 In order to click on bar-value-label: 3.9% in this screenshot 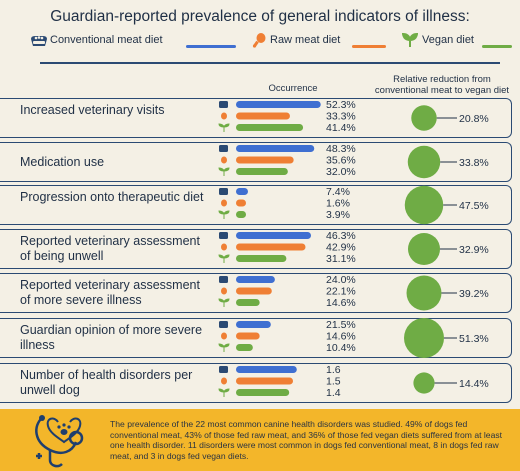, I will do `click(338, 215)`.